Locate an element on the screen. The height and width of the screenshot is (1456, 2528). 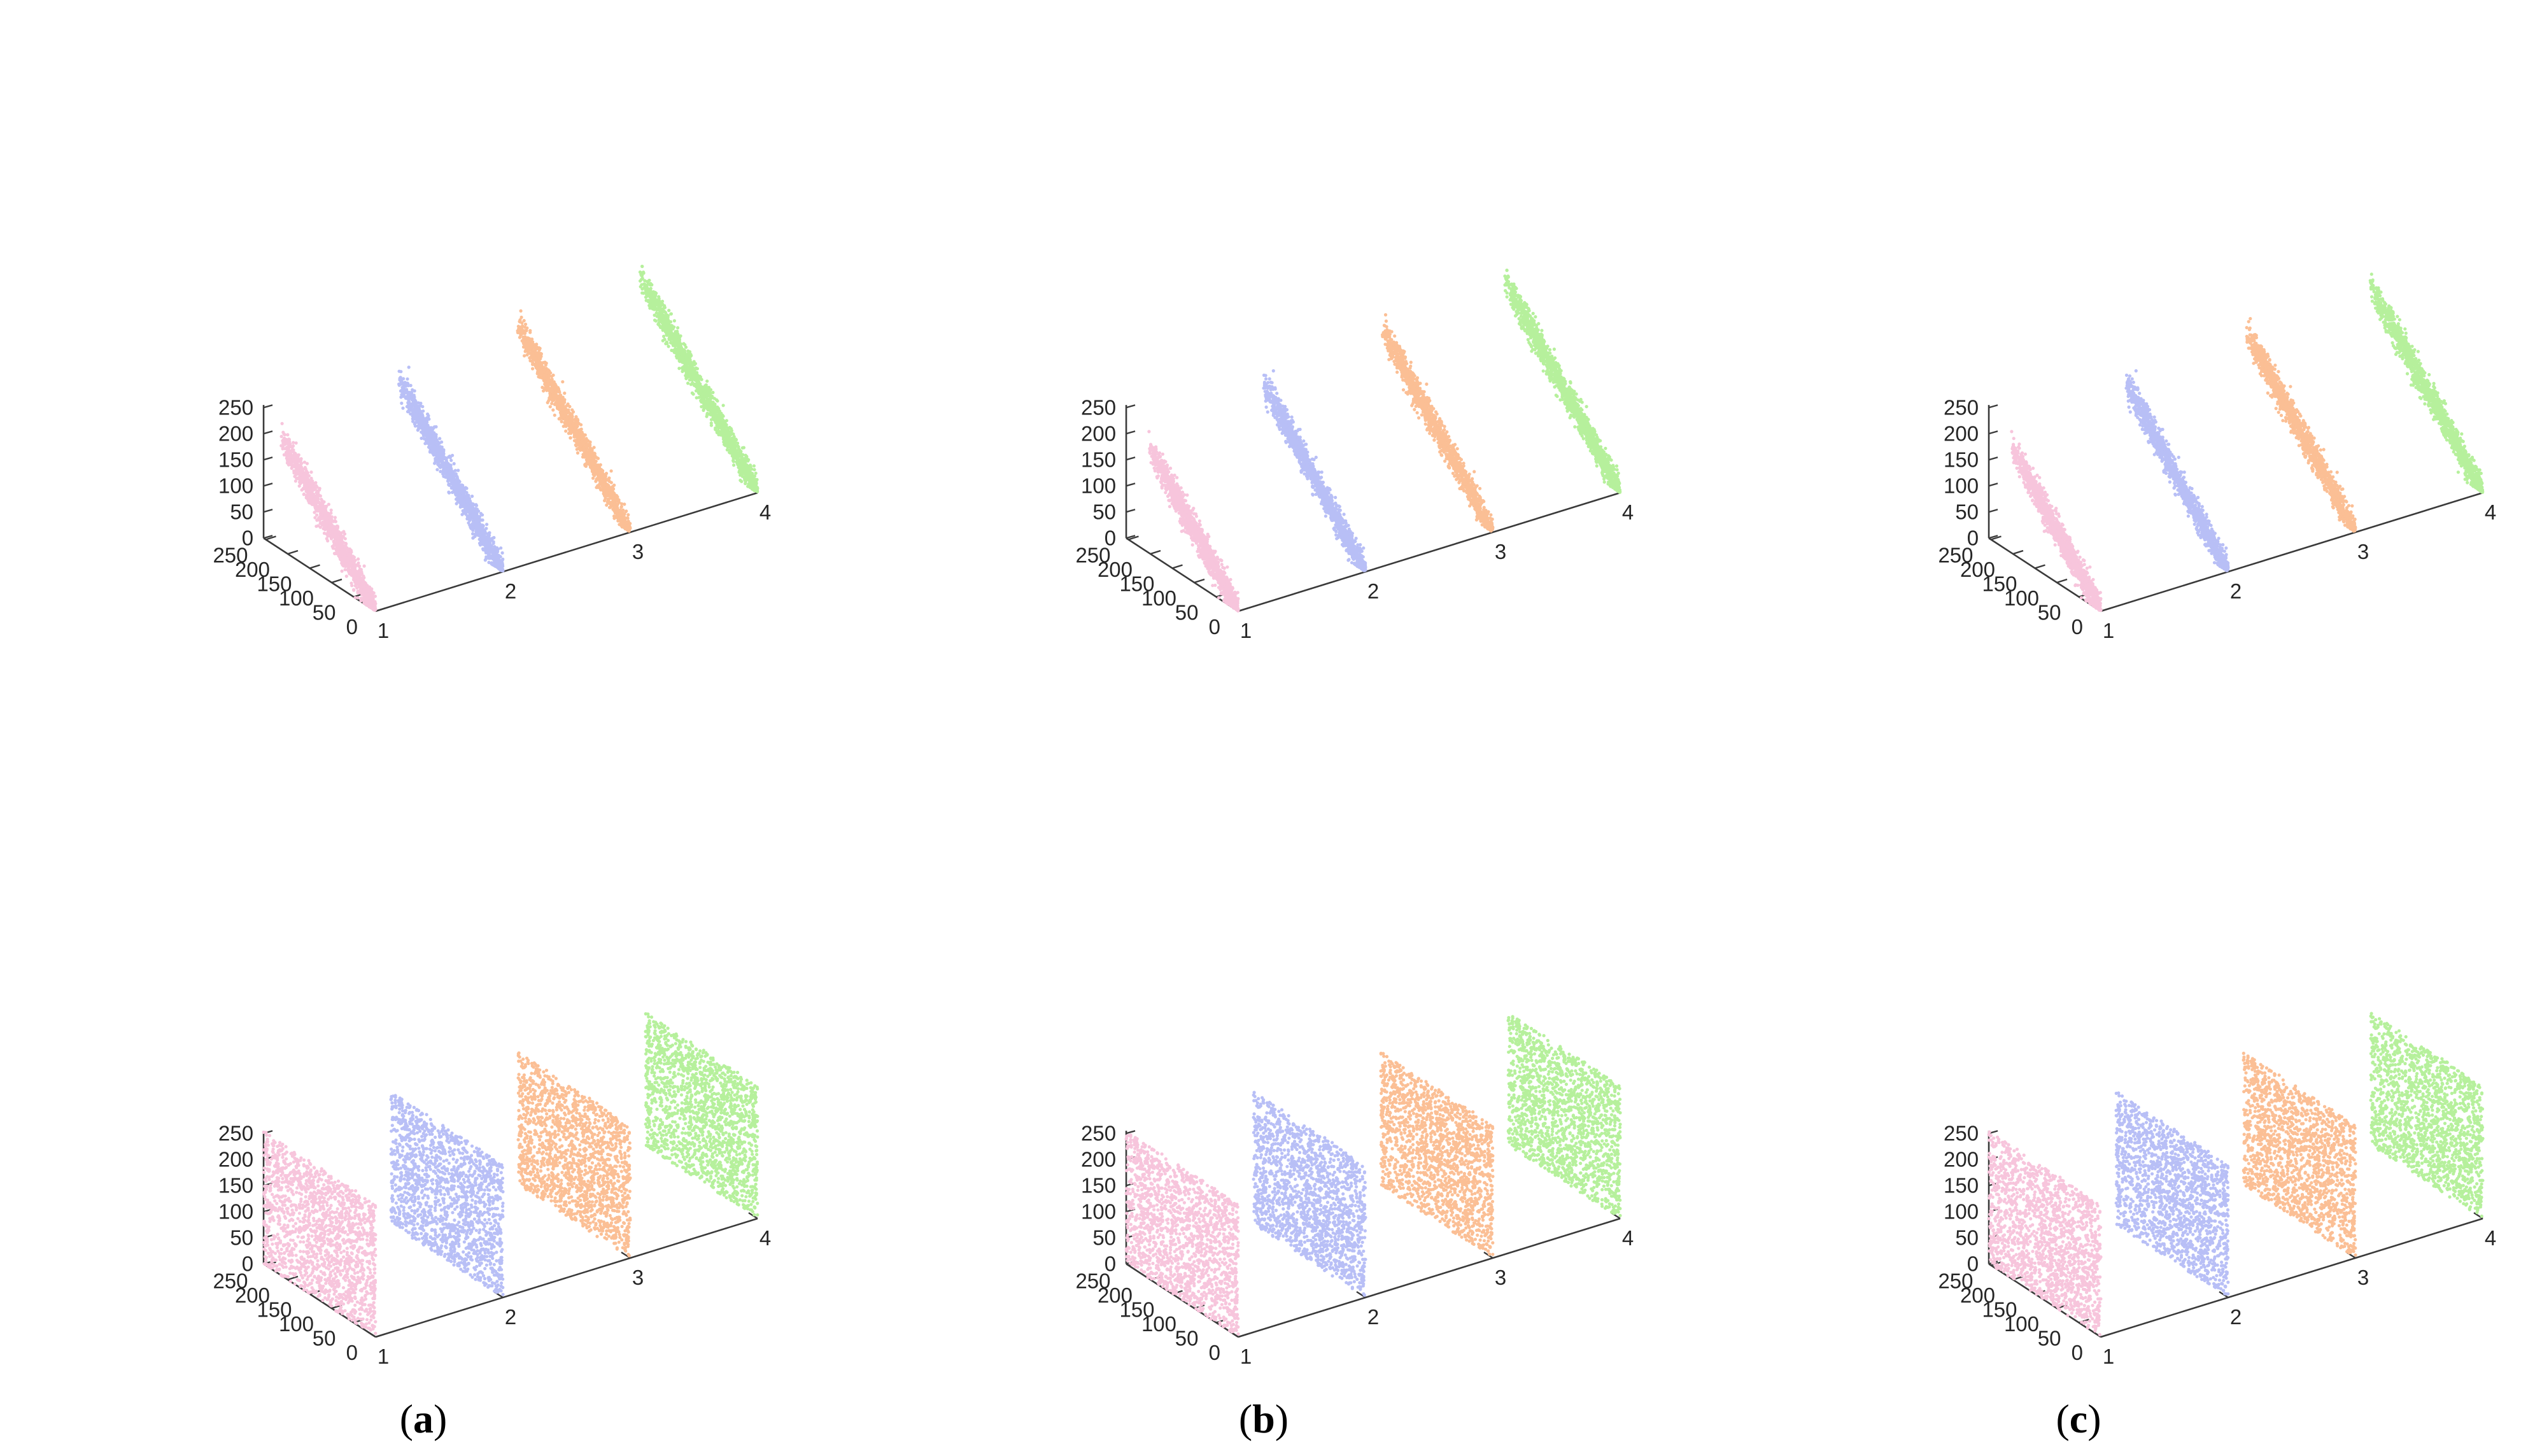
y-tick-label: 50 is located at coordinates (324, 613).